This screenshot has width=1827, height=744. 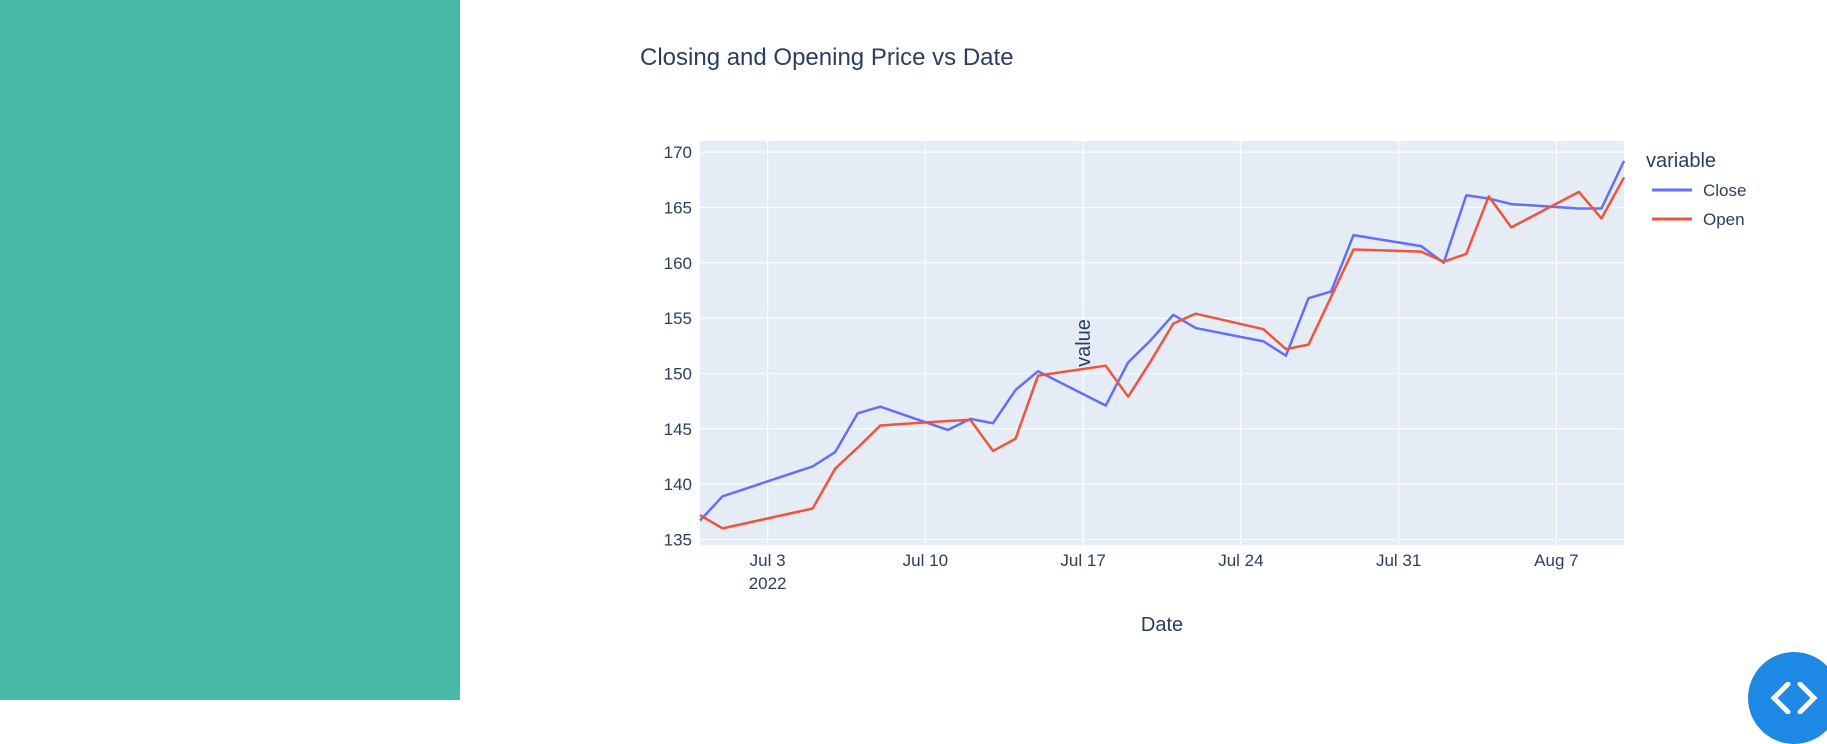 What do you see at coordinates (1164, 572) in the screenshot?
I see `x-tick-labels: Jul 3 2022 Jul 10 Jul 17 Jul 24 Jul 31 Aug 7` at bounding box center [1164, 572].